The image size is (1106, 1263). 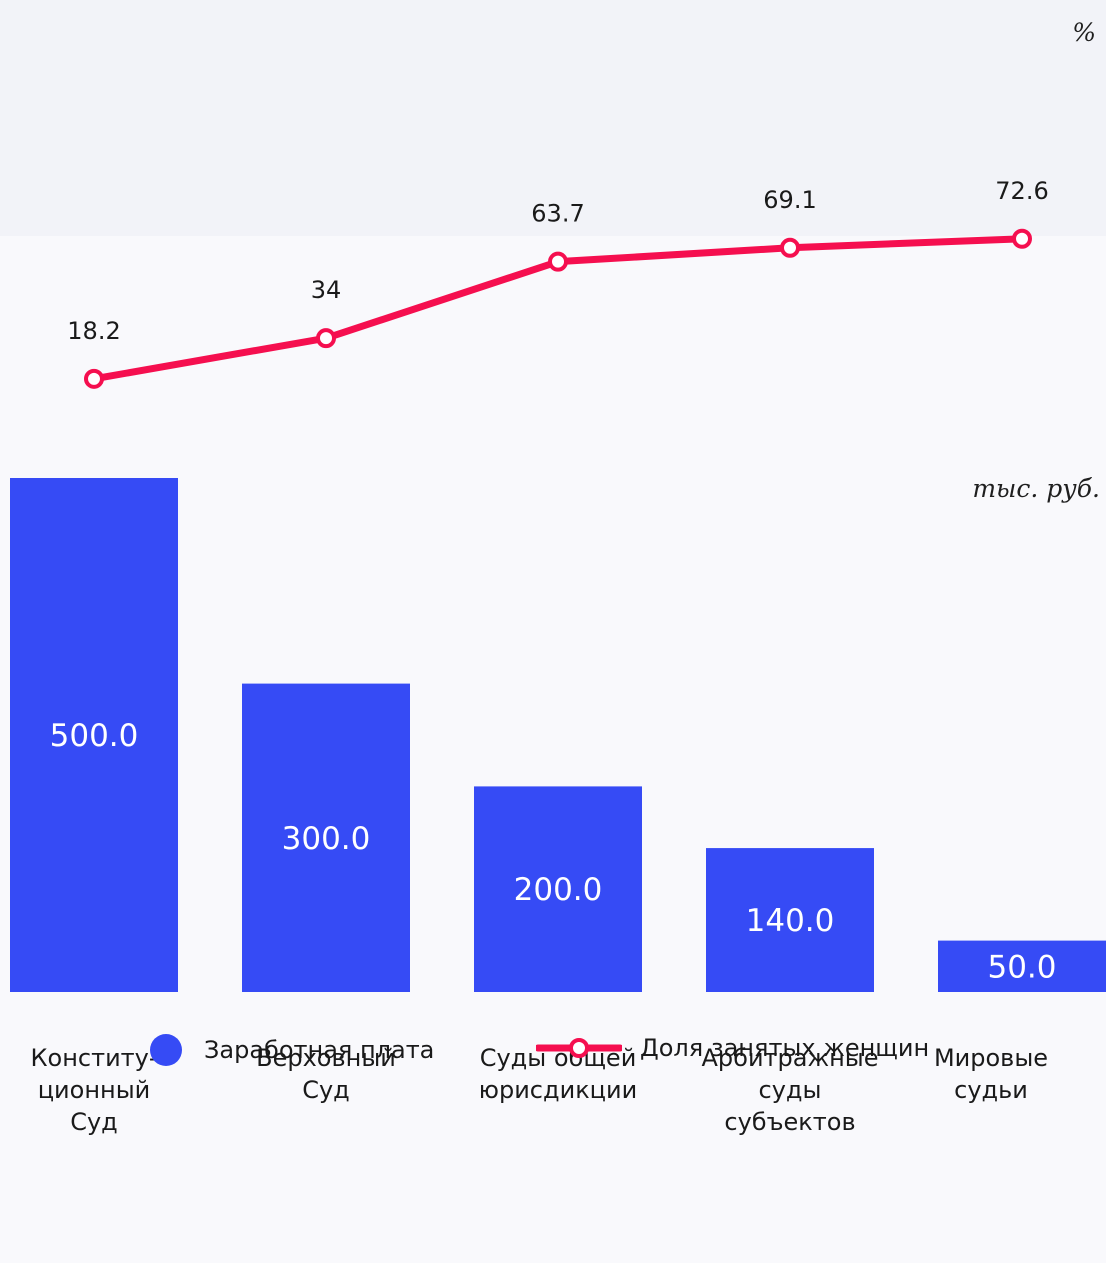 What do you see at coordinates (579, 1048) in the screenshot?
I see `legend-line-swatch-icon` at bounding box center [579, 1048].